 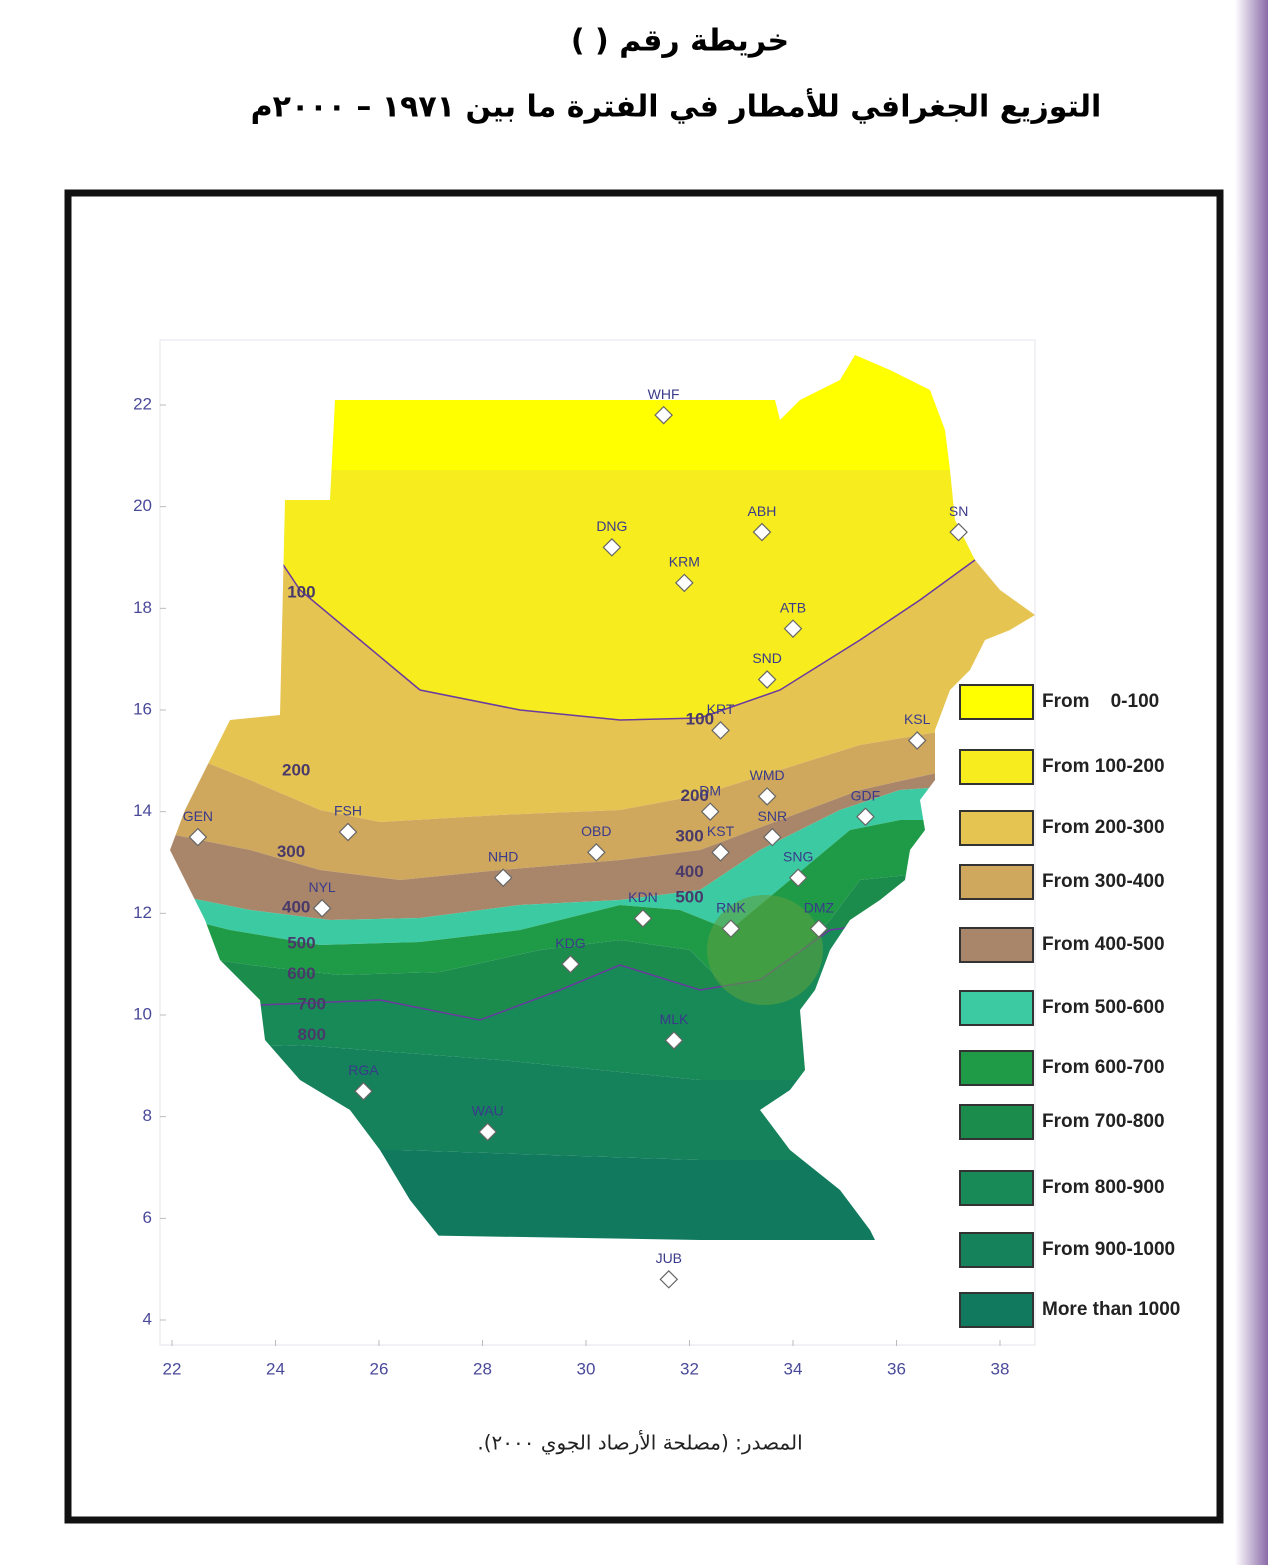 I want to click on station-label: KRM, so click(x=684, y=562).